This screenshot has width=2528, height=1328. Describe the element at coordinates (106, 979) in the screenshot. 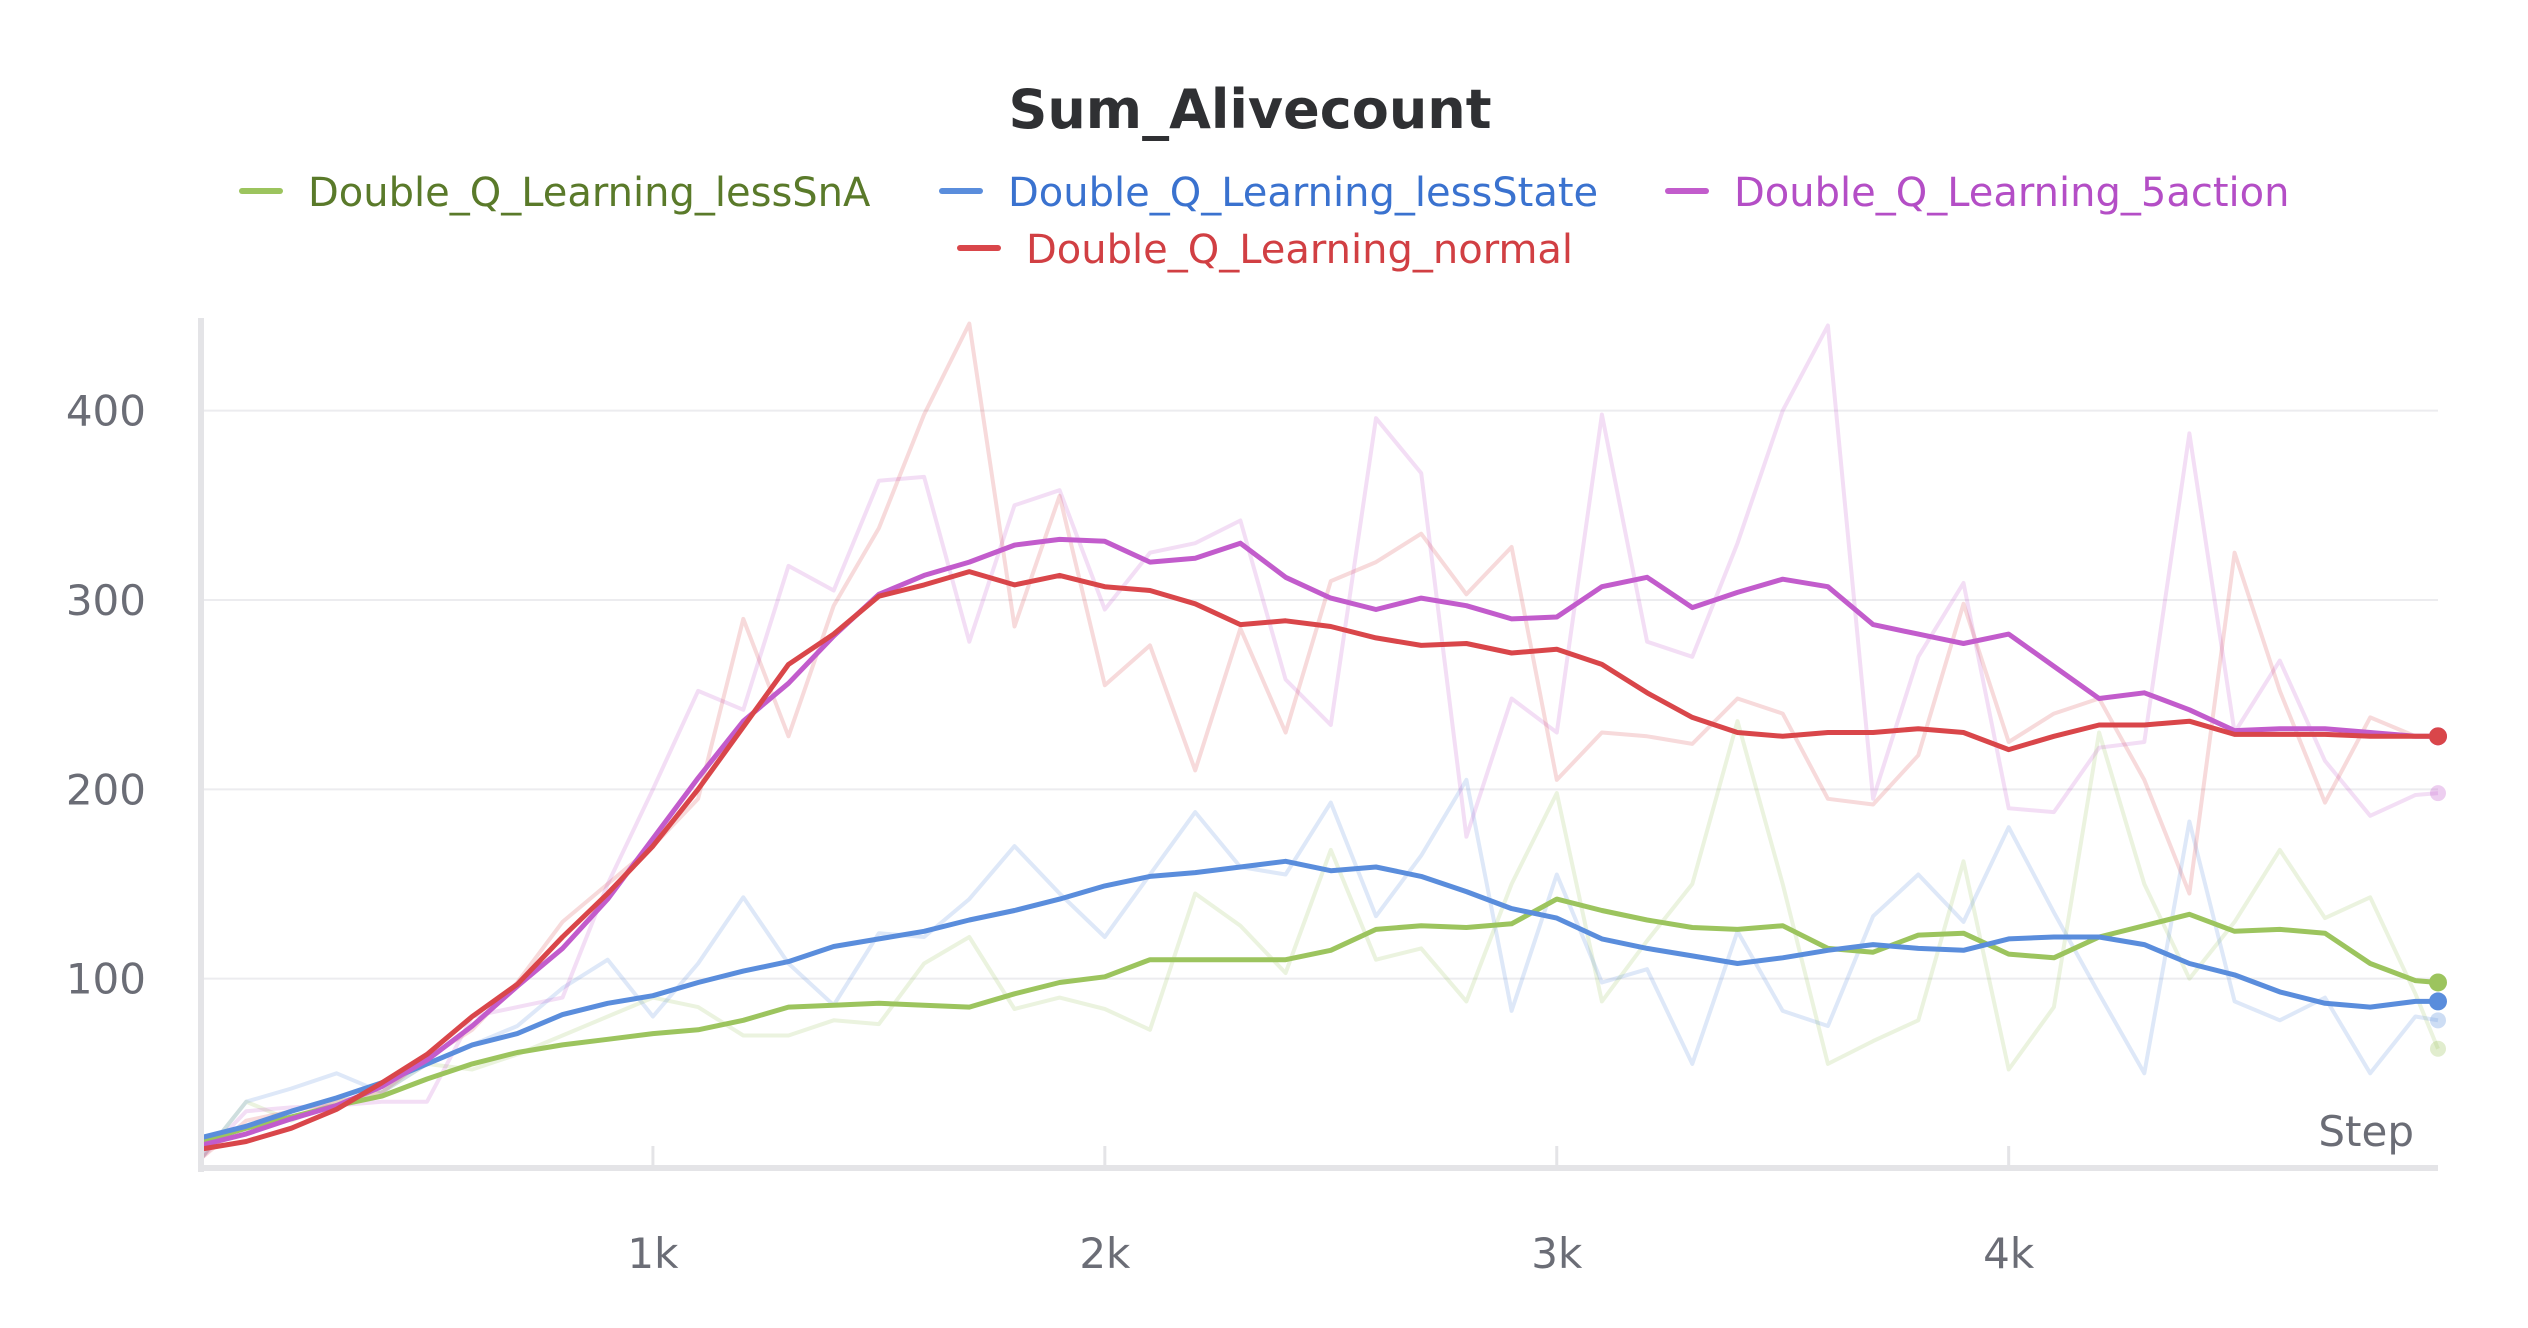

I see `y-tick-label: 100` at that location.